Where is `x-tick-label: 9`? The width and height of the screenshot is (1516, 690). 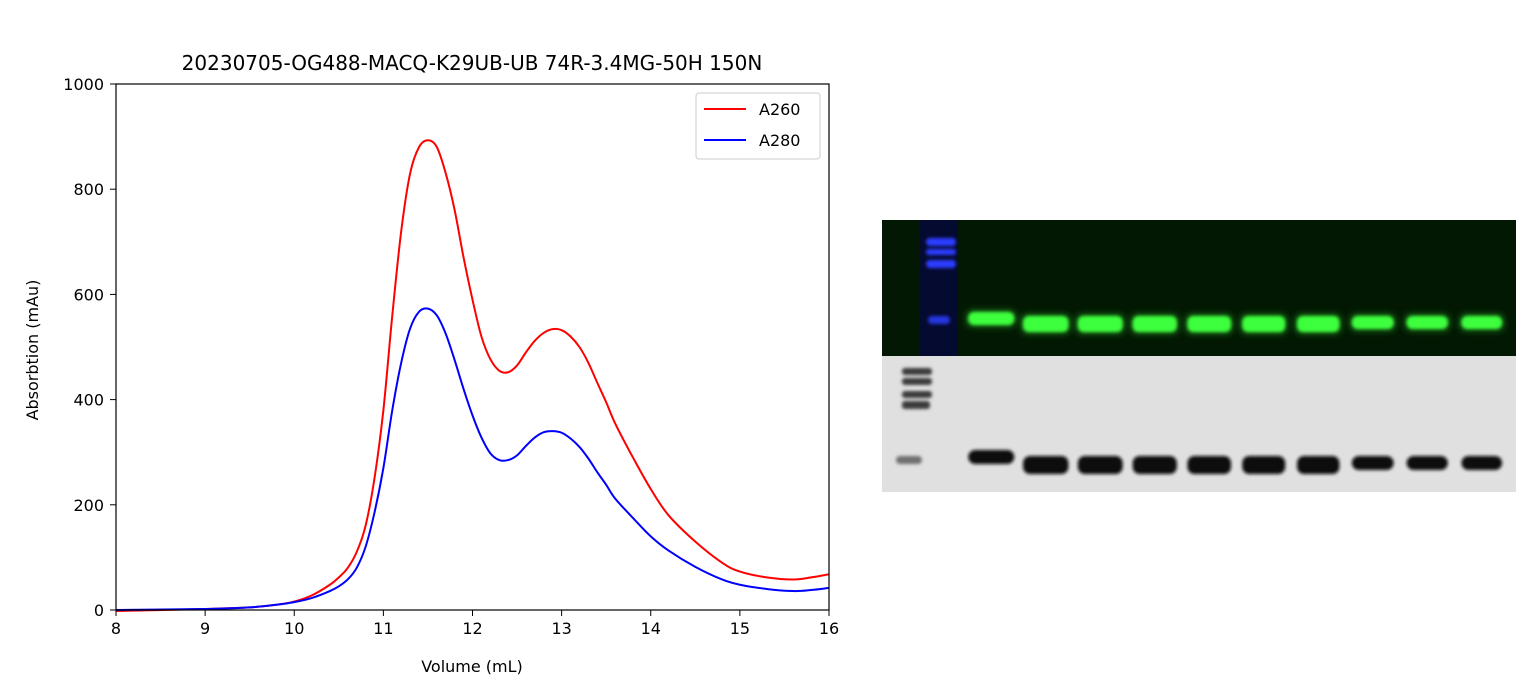 x-tick-label: 9 is located at coordinates (205, 628).